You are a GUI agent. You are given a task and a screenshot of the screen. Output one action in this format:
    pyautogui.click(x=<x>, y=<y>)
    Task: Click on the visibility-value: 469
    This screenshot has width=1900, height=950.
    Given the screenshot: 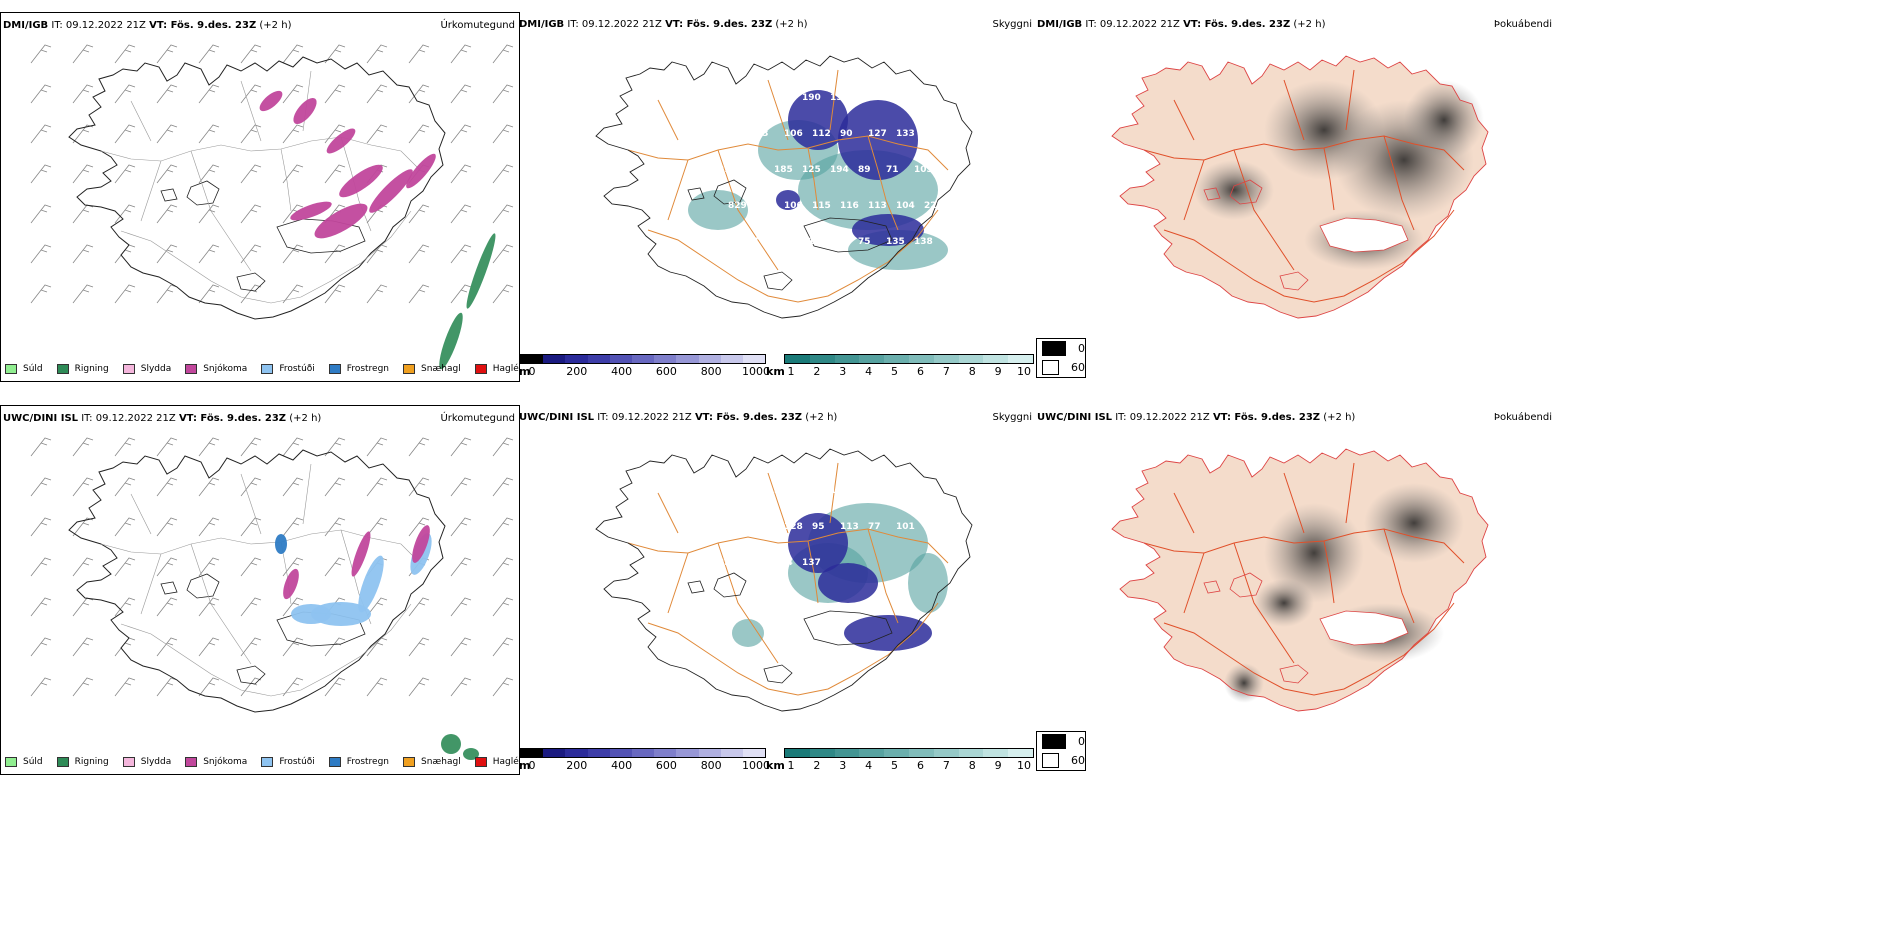 What is the action you would take?
    pyautogui.click(x=727, y=491)
    